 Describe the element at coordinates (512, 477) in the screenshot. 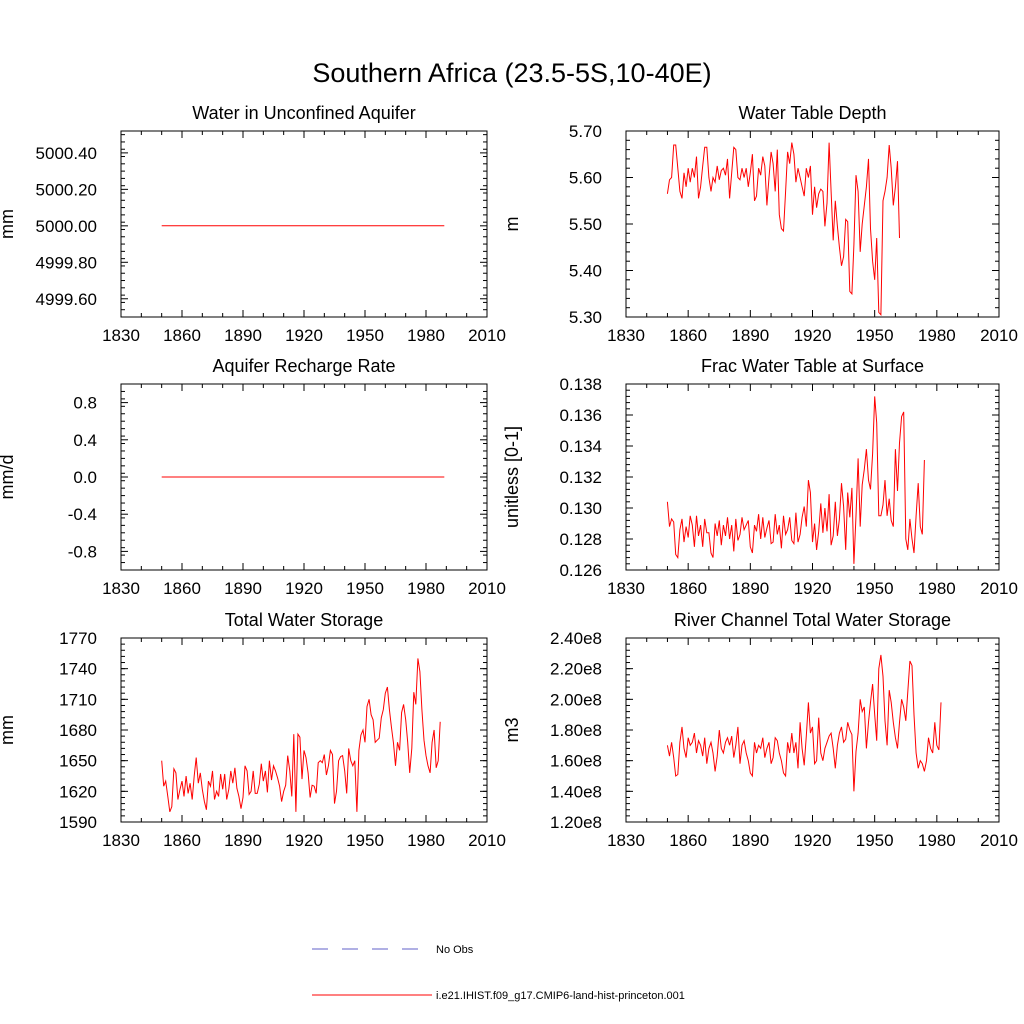

I see `y-axis-label: unitless [0-1]` at that location.